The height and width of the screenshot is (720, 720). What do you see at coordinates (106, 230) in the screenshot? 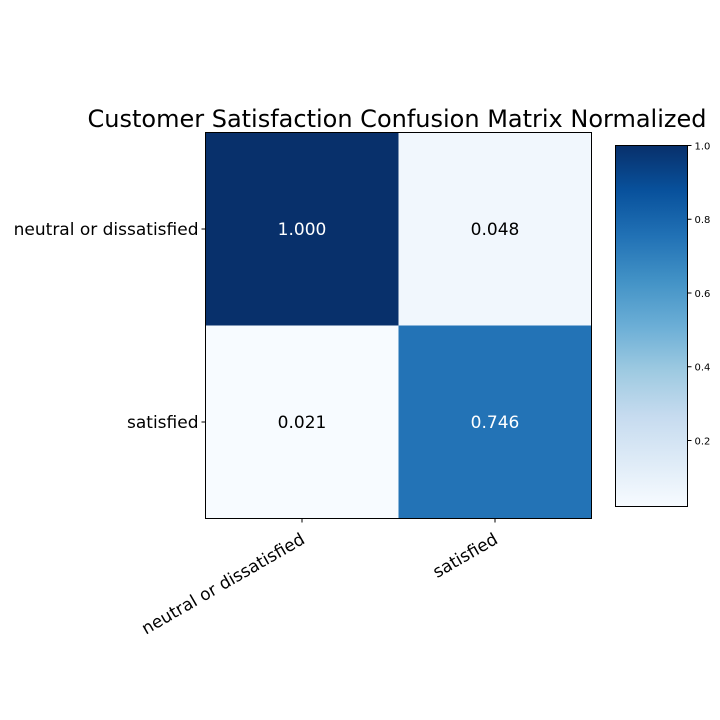
I see `y-tick-label-0: neutral or dissatisfied` at bounding box center [106, 230].